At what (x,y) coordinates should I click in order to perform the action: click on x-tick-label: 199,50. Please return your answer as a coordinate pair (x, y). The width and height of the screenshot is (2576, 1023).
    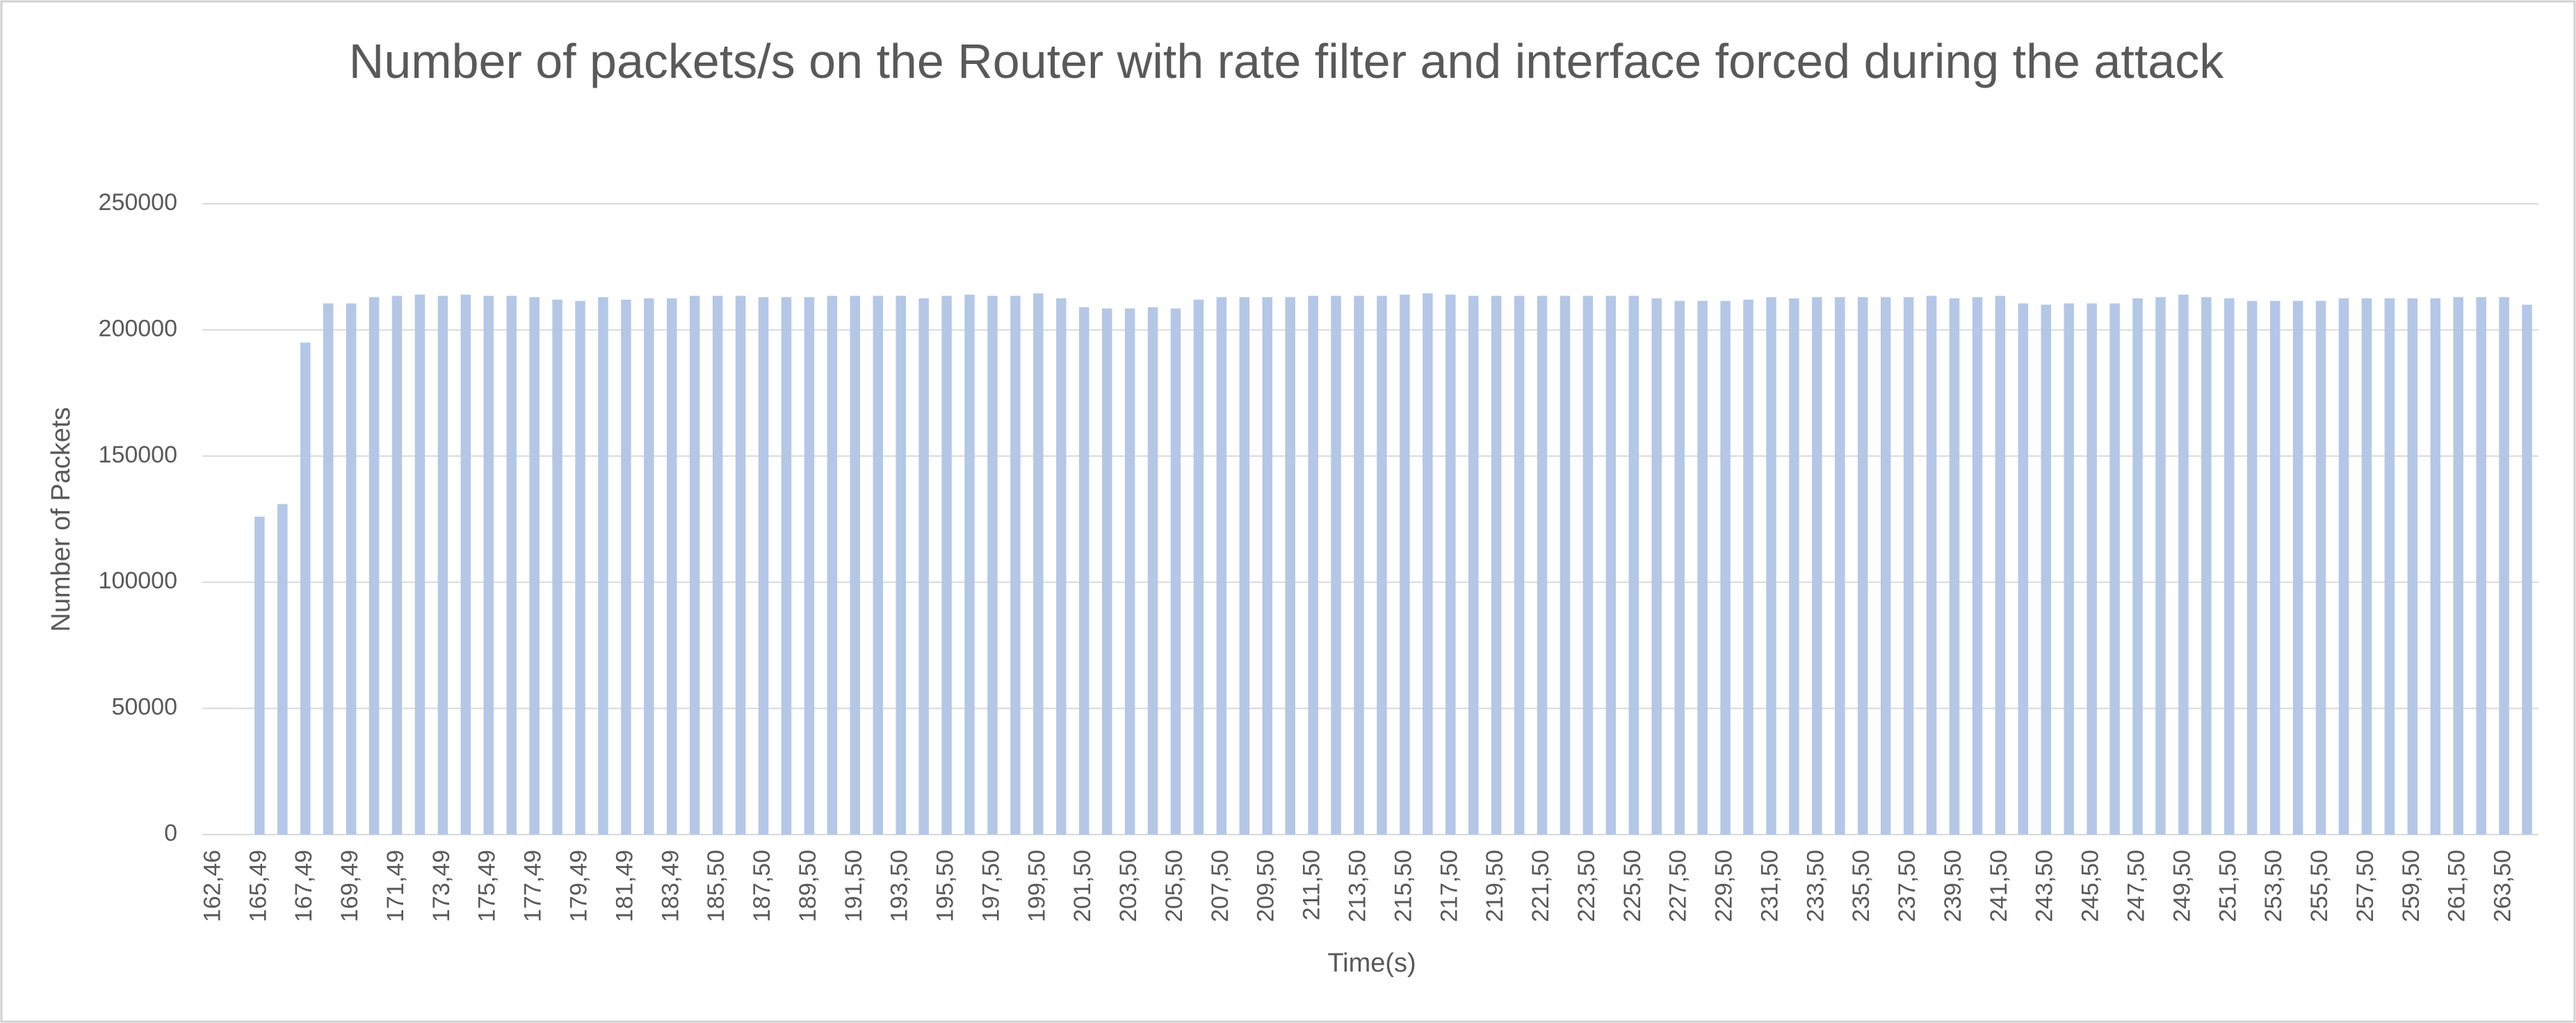
    Looking at the image, I should click on (1036, 886).